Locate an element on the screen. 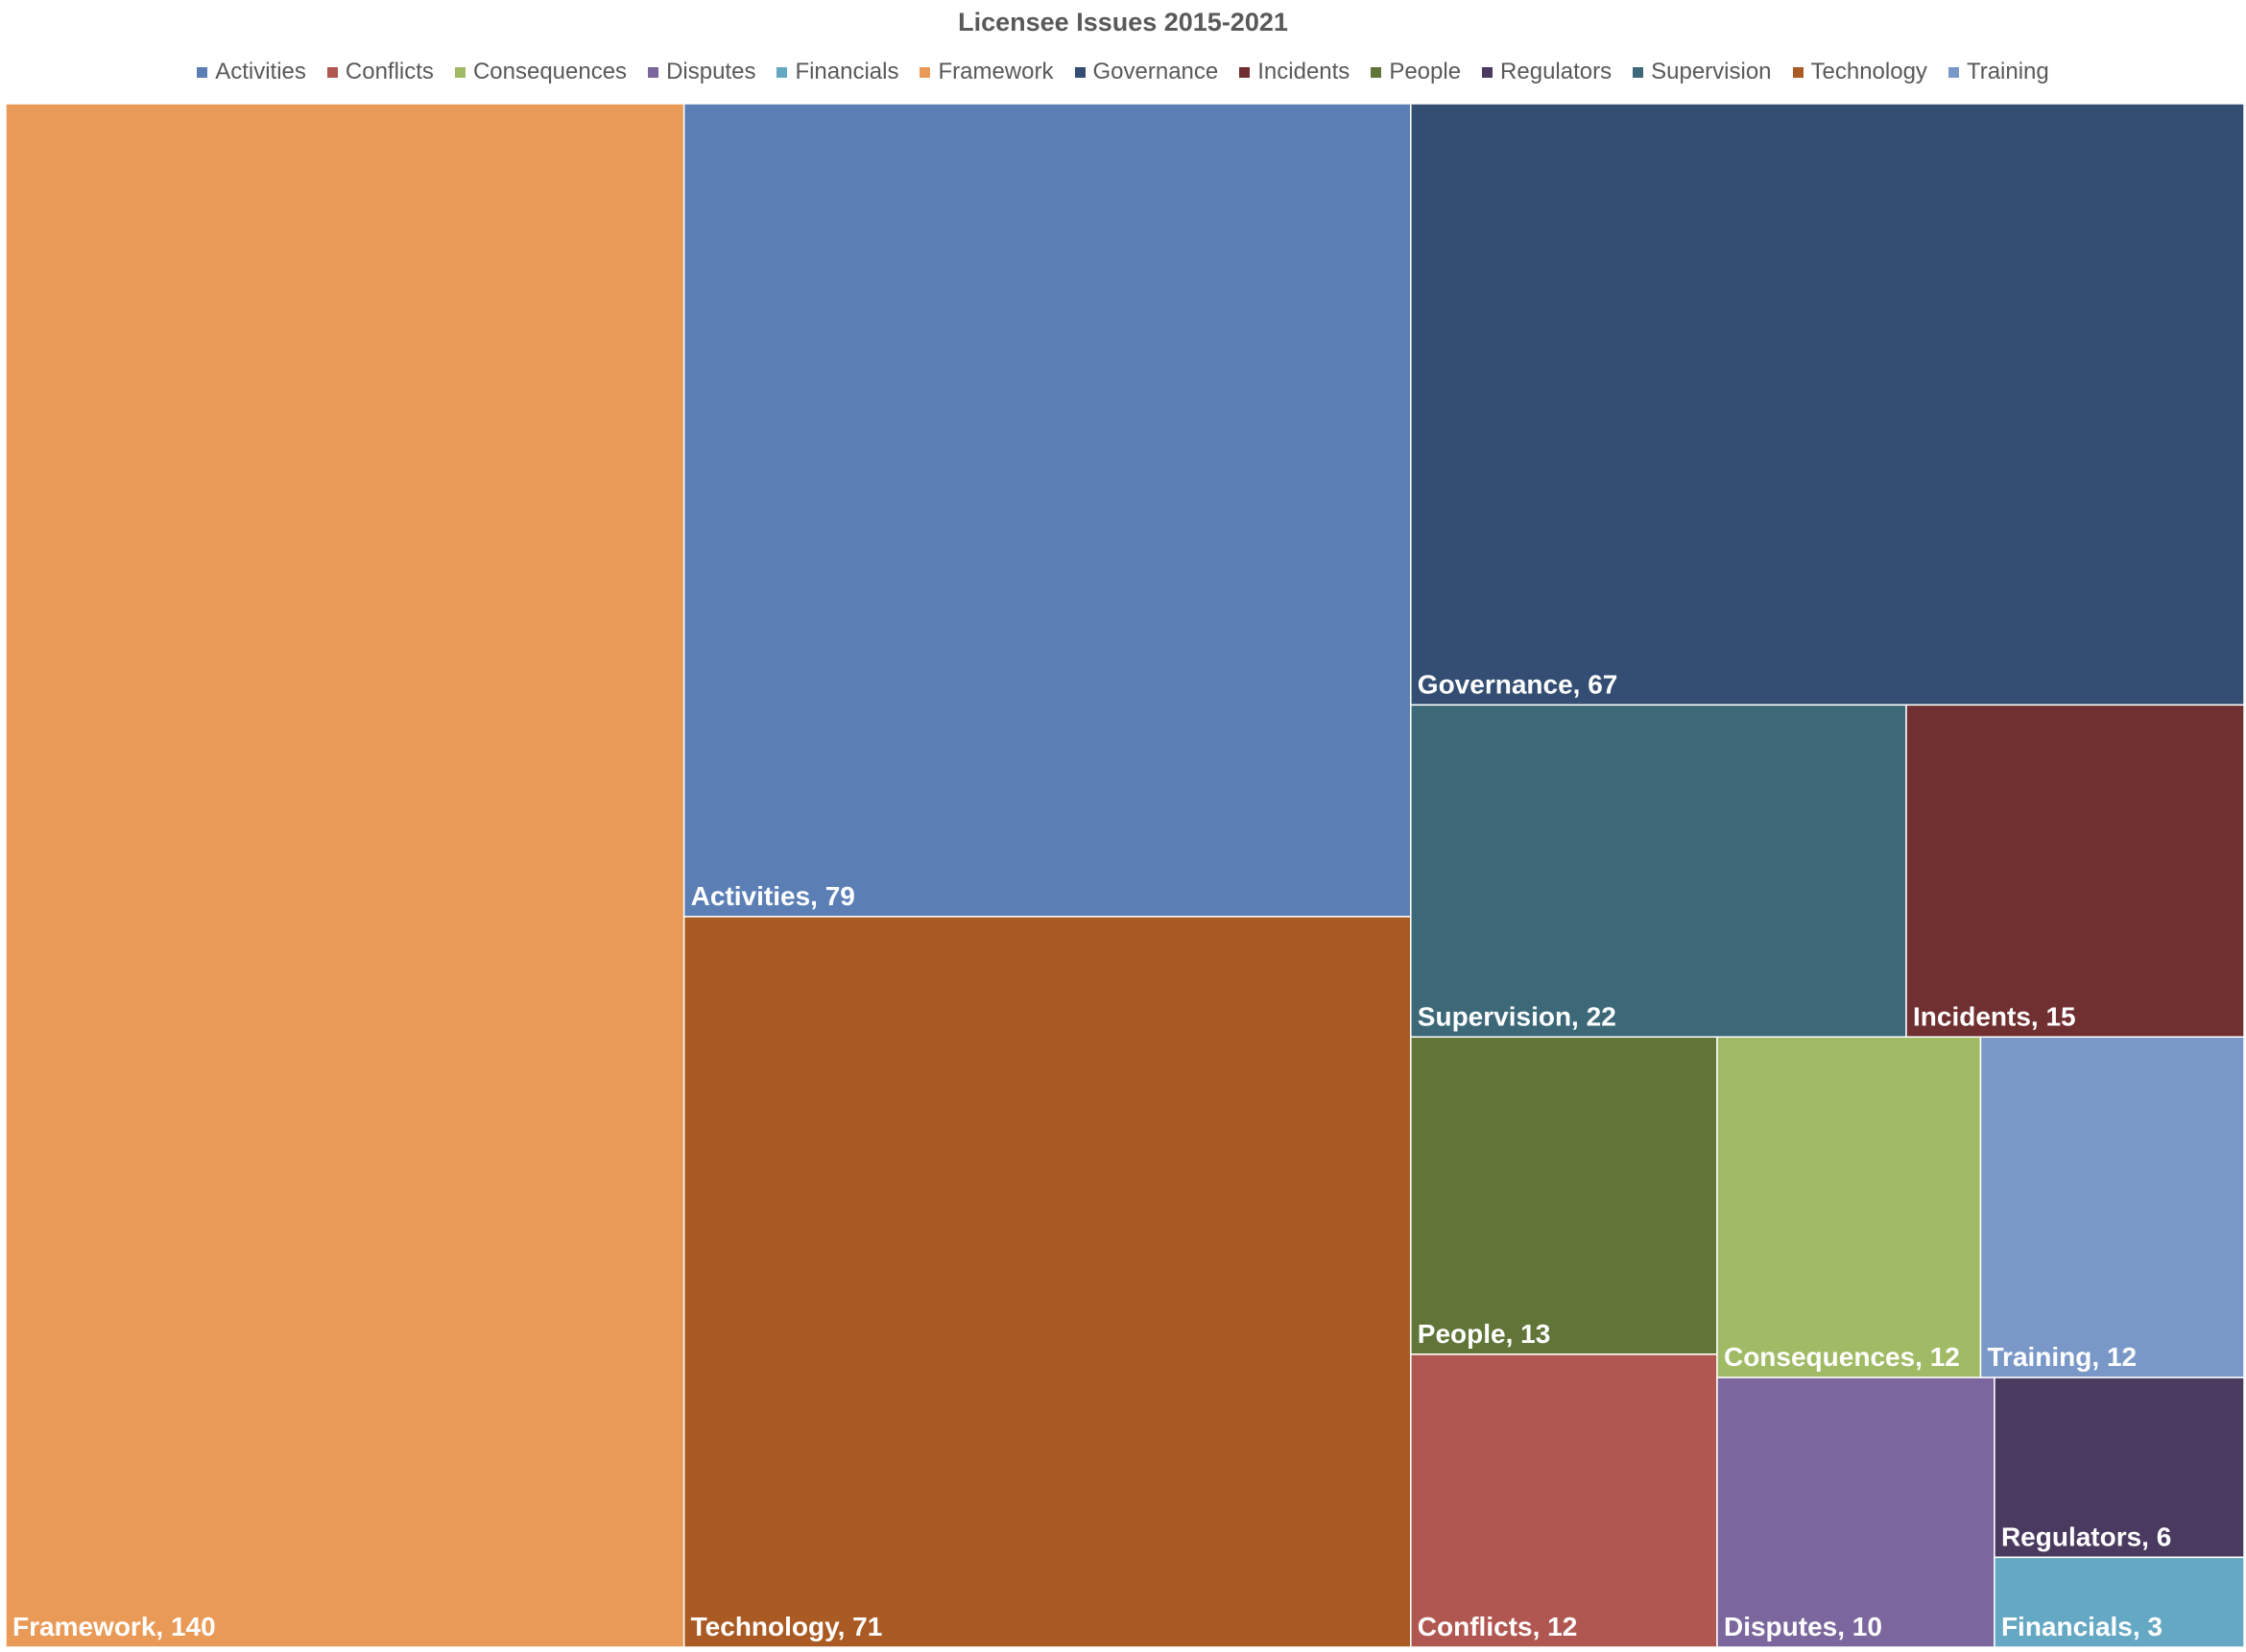 The width and height of the screenshot is (2246, 1652). legend-item-technology: Technology is located at coordinates (1859, 72).